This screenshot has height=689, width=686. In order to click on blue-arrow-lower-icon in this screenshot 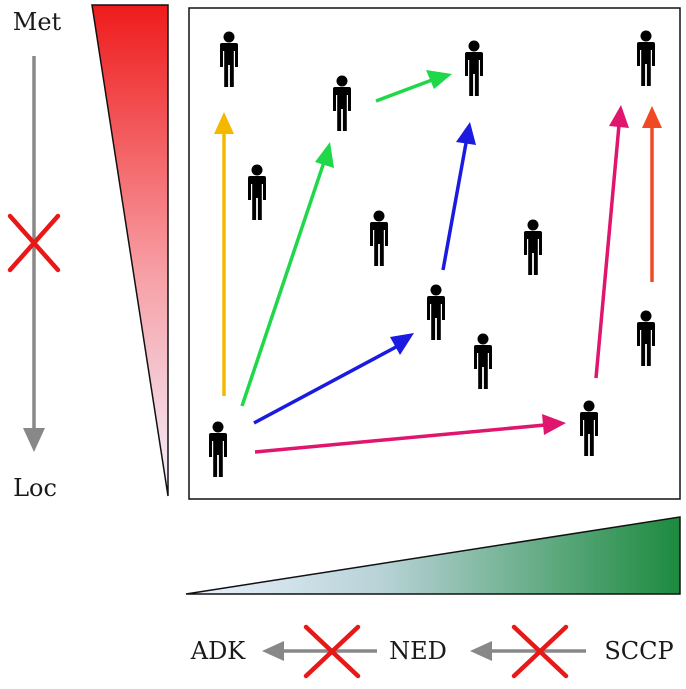, I will do `click(333, 379)`.